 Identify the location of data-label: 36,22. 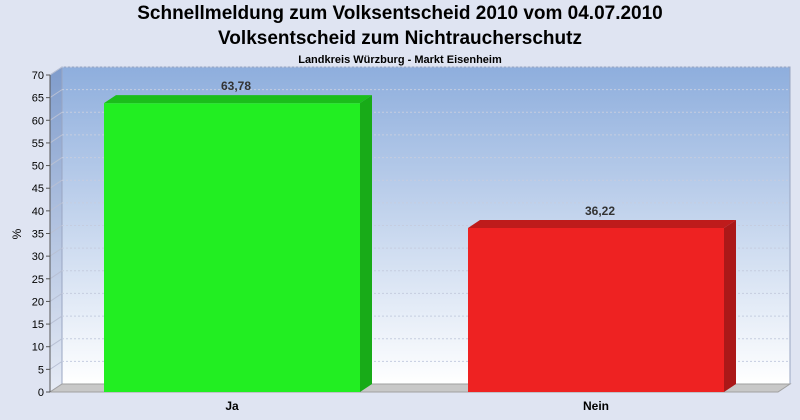
(600, 211).